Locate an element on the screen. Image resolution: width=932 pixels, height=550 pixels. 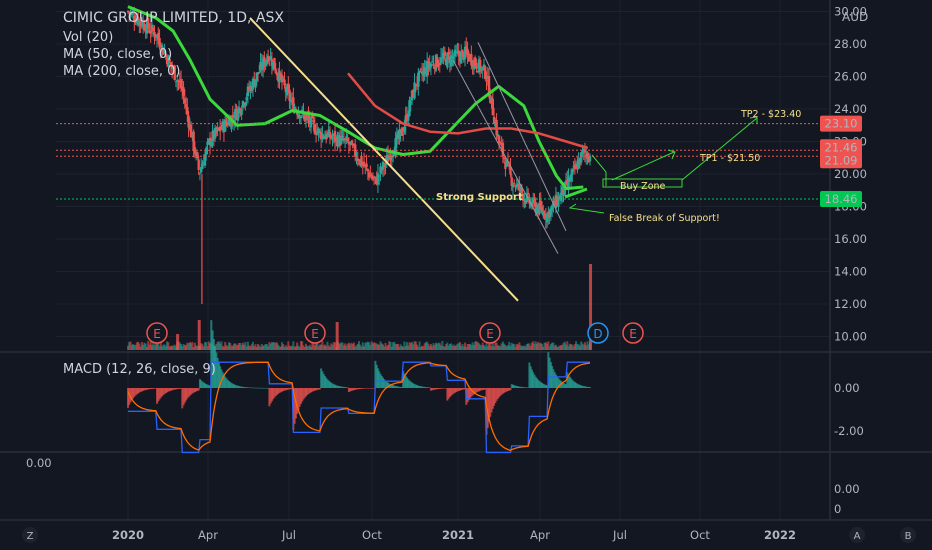
buy-zone-arrow is located at coordinates (599, 170).